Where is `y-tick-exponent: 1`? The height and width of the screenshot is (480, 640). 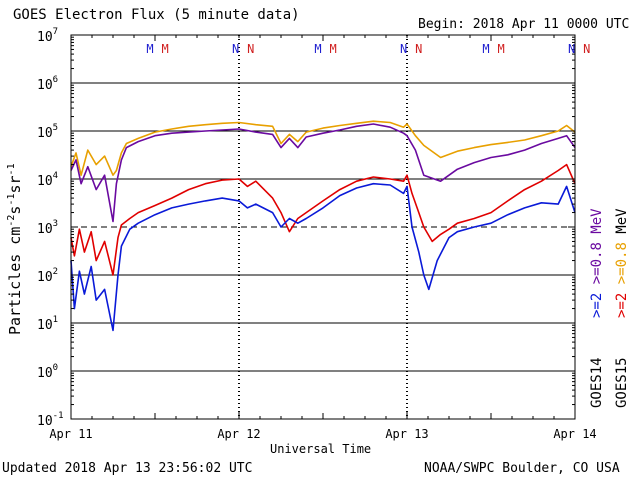 y-tick-exponent: 1 is located at coordinates (55, 320).